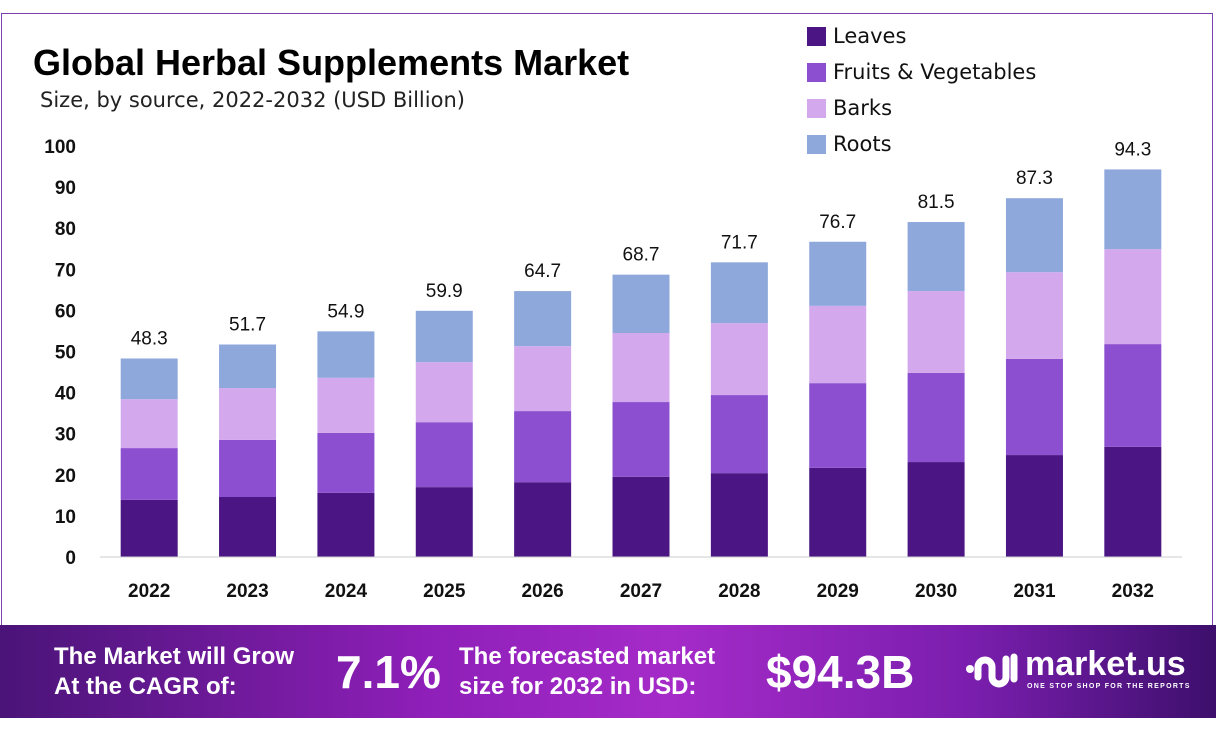 The image size is (1216, 732). Describe the element at coordinates (641, 591) in the screenshot. I see `x-tick-label: 2027` at that location.